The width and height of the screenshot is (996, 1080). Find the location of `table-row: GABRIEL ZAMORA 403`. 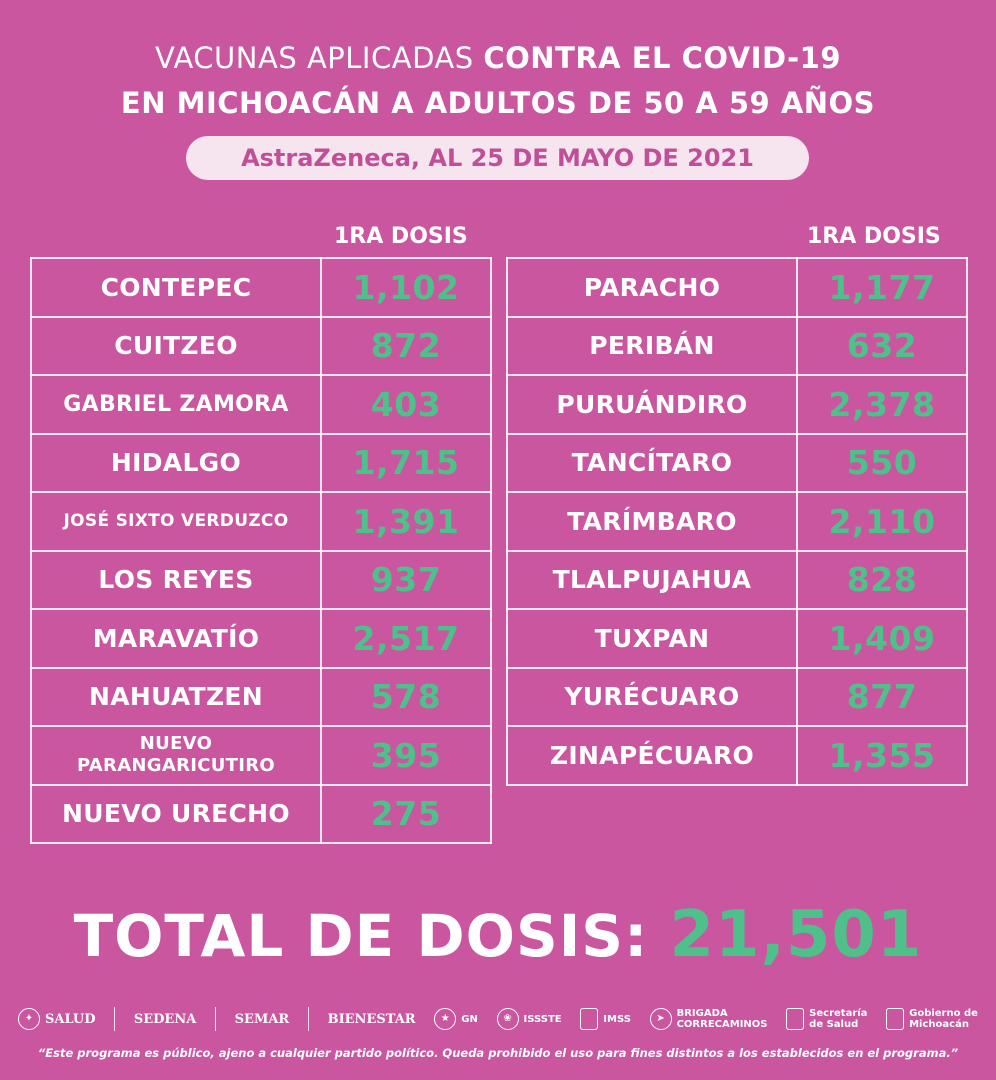

table-row: GABRIEL ZAMORA 403 is located at coordinates (261, 404).